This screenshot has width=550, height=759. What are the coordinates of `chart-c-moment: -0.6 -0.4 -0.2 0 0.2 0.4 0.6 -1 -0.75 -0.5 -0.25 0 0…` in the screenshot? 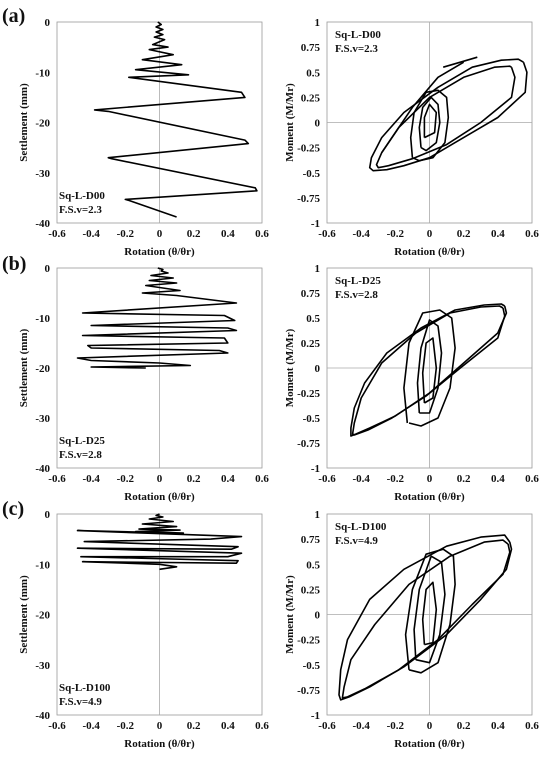 It's located at (411, 629).